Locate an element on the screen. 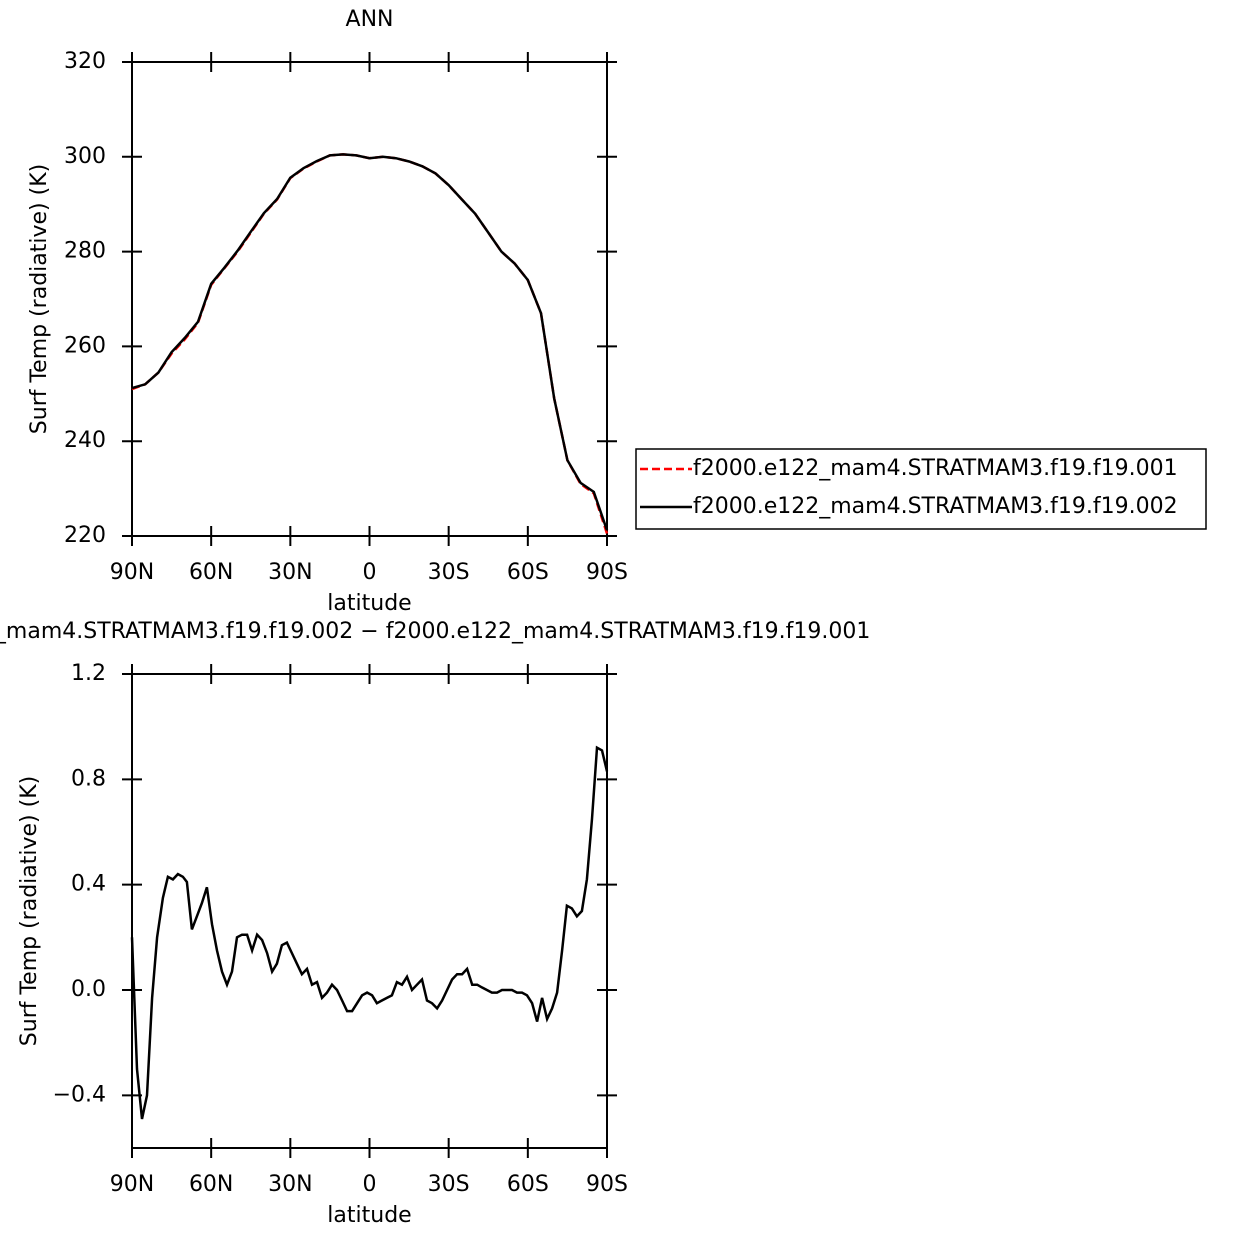  y-tick-label: −0.4 is located at coordinates (79, 1094).